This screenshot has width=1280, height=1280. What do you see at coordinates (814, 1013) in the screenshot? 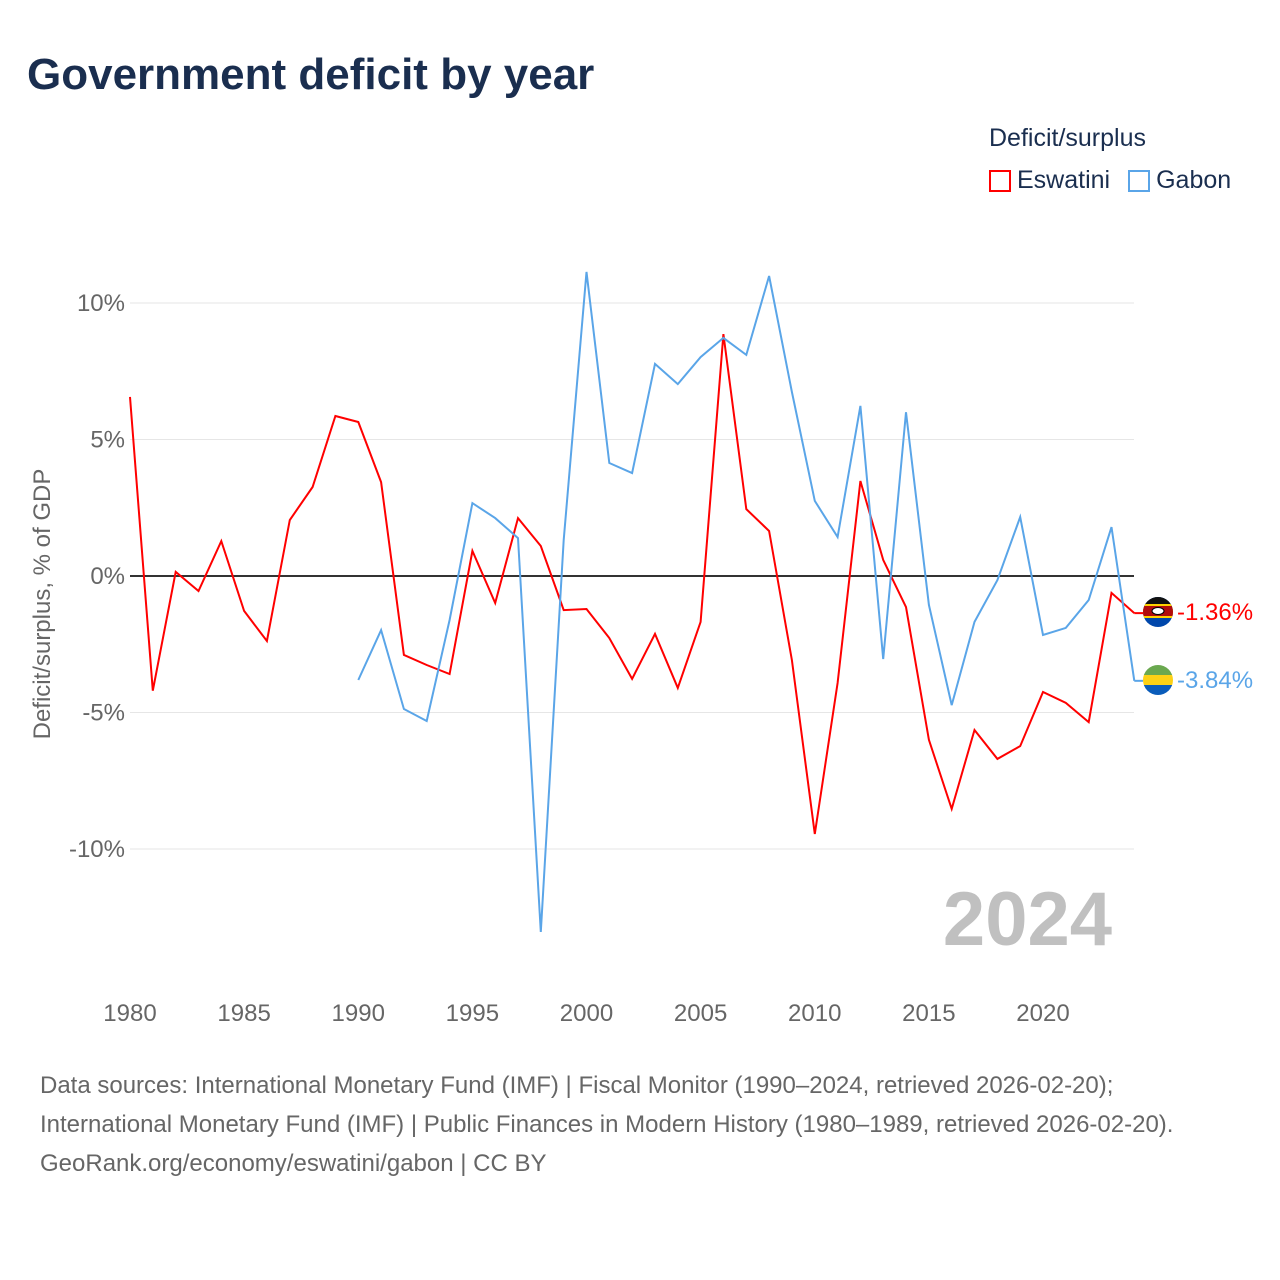
I see `x-tick-label: 2010` at bounding box center [814, 1013].